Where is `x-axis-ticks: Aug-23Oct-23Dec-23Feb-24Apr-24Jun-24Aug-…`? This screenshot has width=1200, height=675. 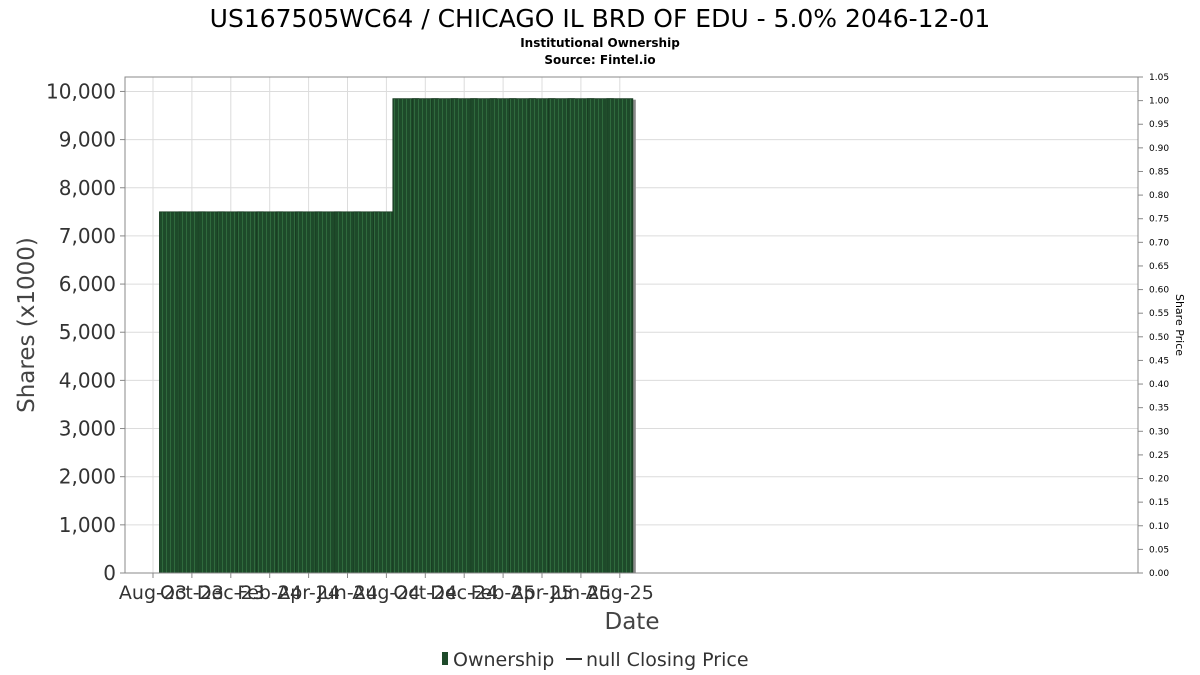 x-axis-ticks: Aug-23Oct-23Dec-23Feb-24Apr-24Jun-24Aug-… is located at coordinates (386, 588).